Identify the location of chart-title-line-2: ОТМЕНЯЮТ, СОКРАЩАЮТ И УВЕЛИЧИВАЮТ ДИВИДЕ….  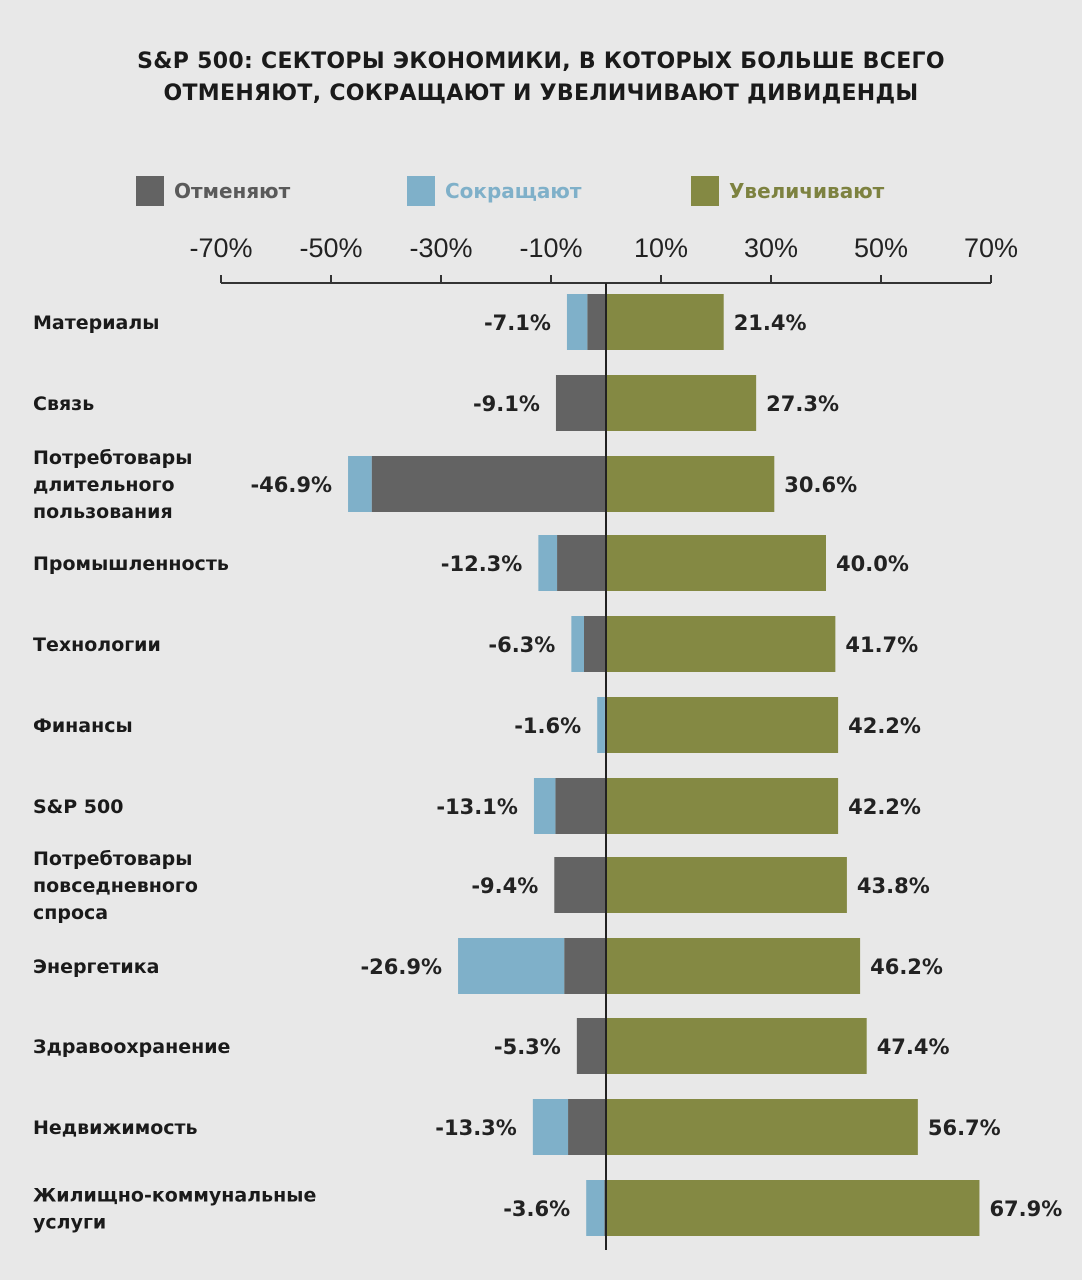
(541, 93).